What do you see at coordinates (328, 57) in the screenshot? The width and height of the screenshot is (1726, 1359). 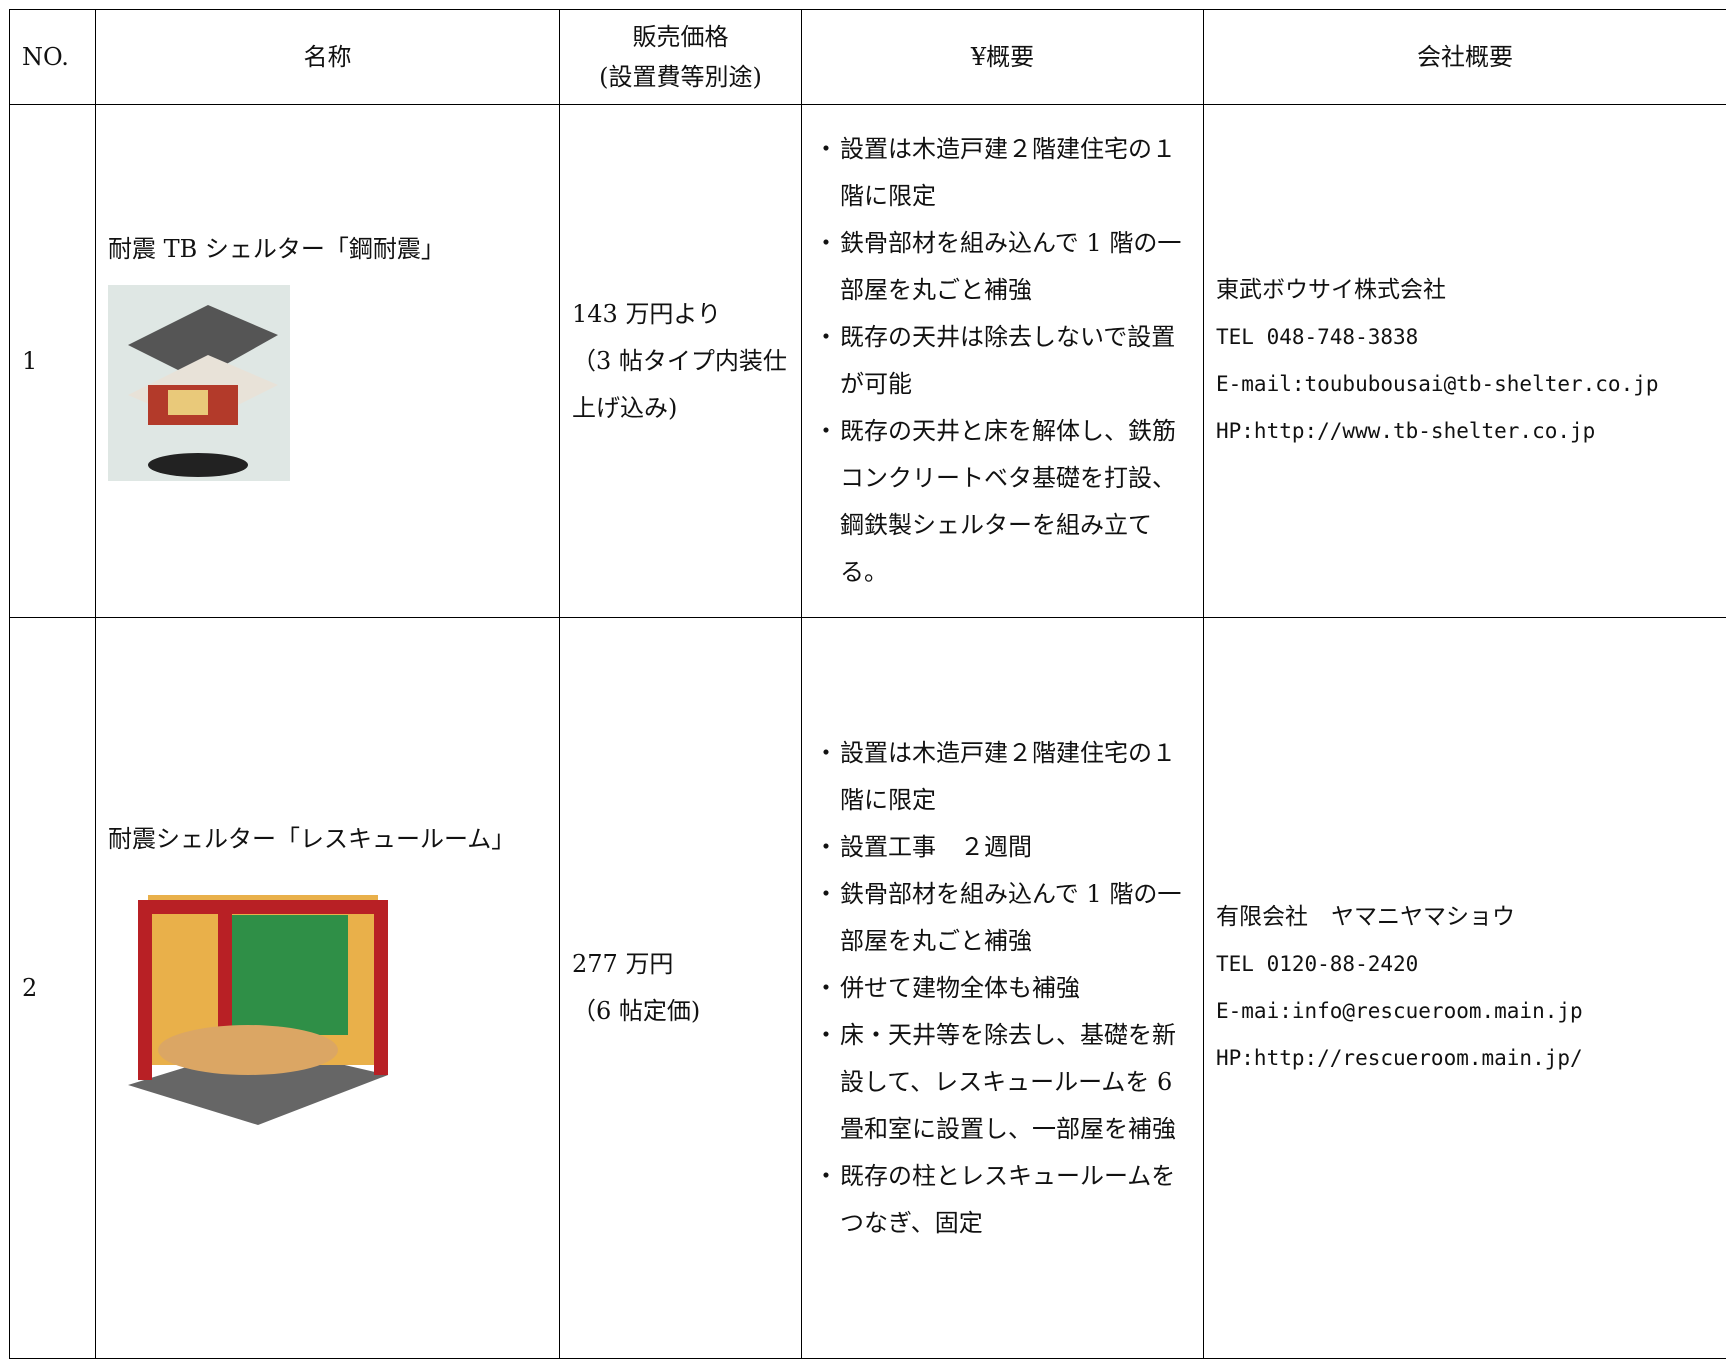 I see `header-cell: 名称` at bounding box center [328, 57].